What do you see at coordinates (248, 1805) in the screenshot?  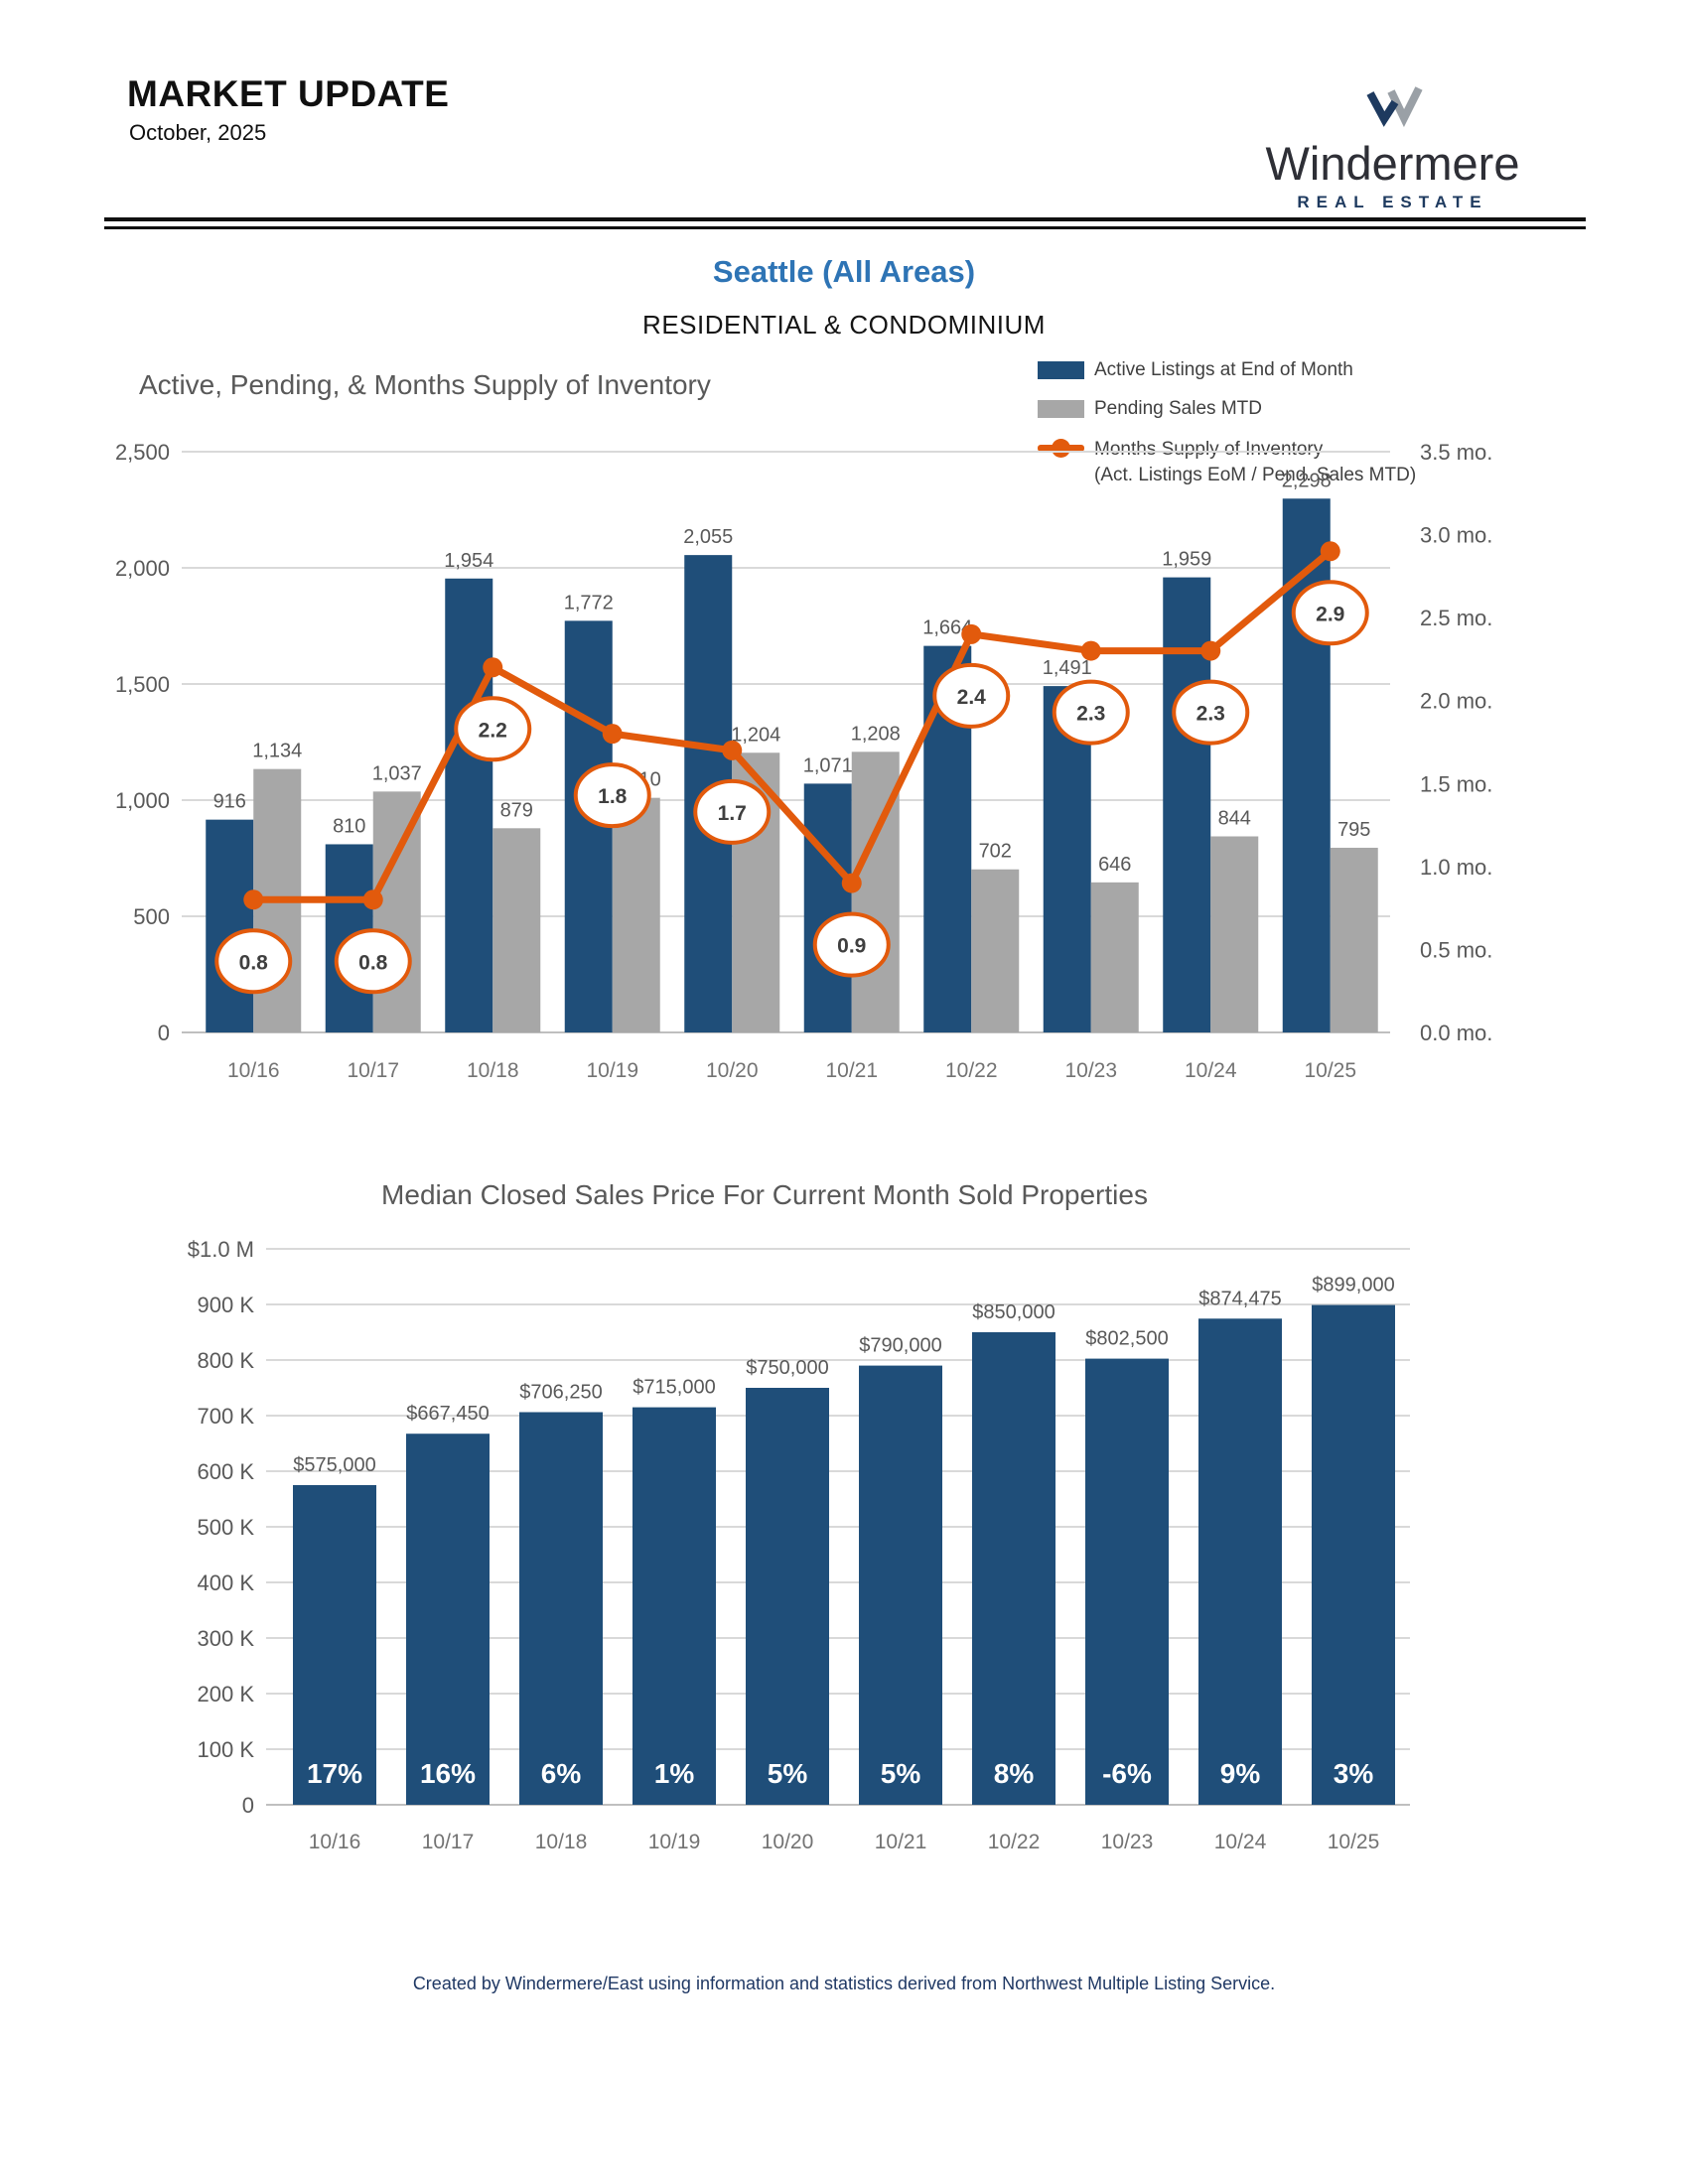 I see `price-axis-tick-label: 0` at bounding box center [248, 1805].